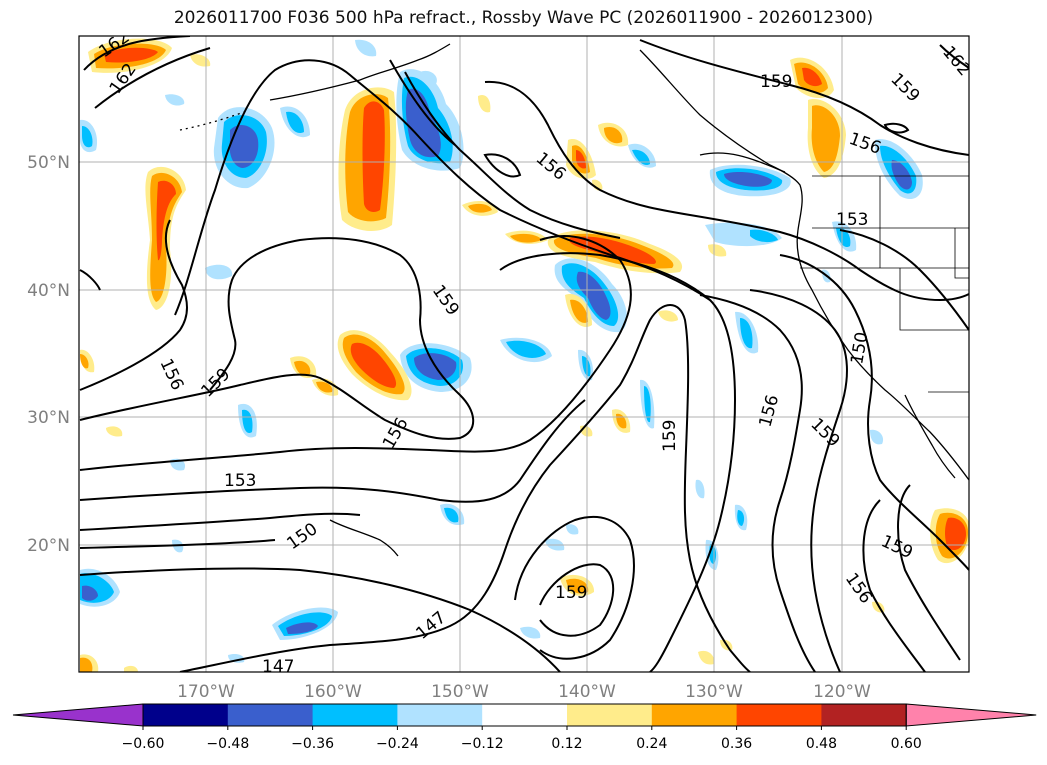 The height and width of the screenshot is (765, 1047). Describe the element at coordinates (227, 744) in the screenshot. I see `colorbar-tick-label: −0.48` at that location.